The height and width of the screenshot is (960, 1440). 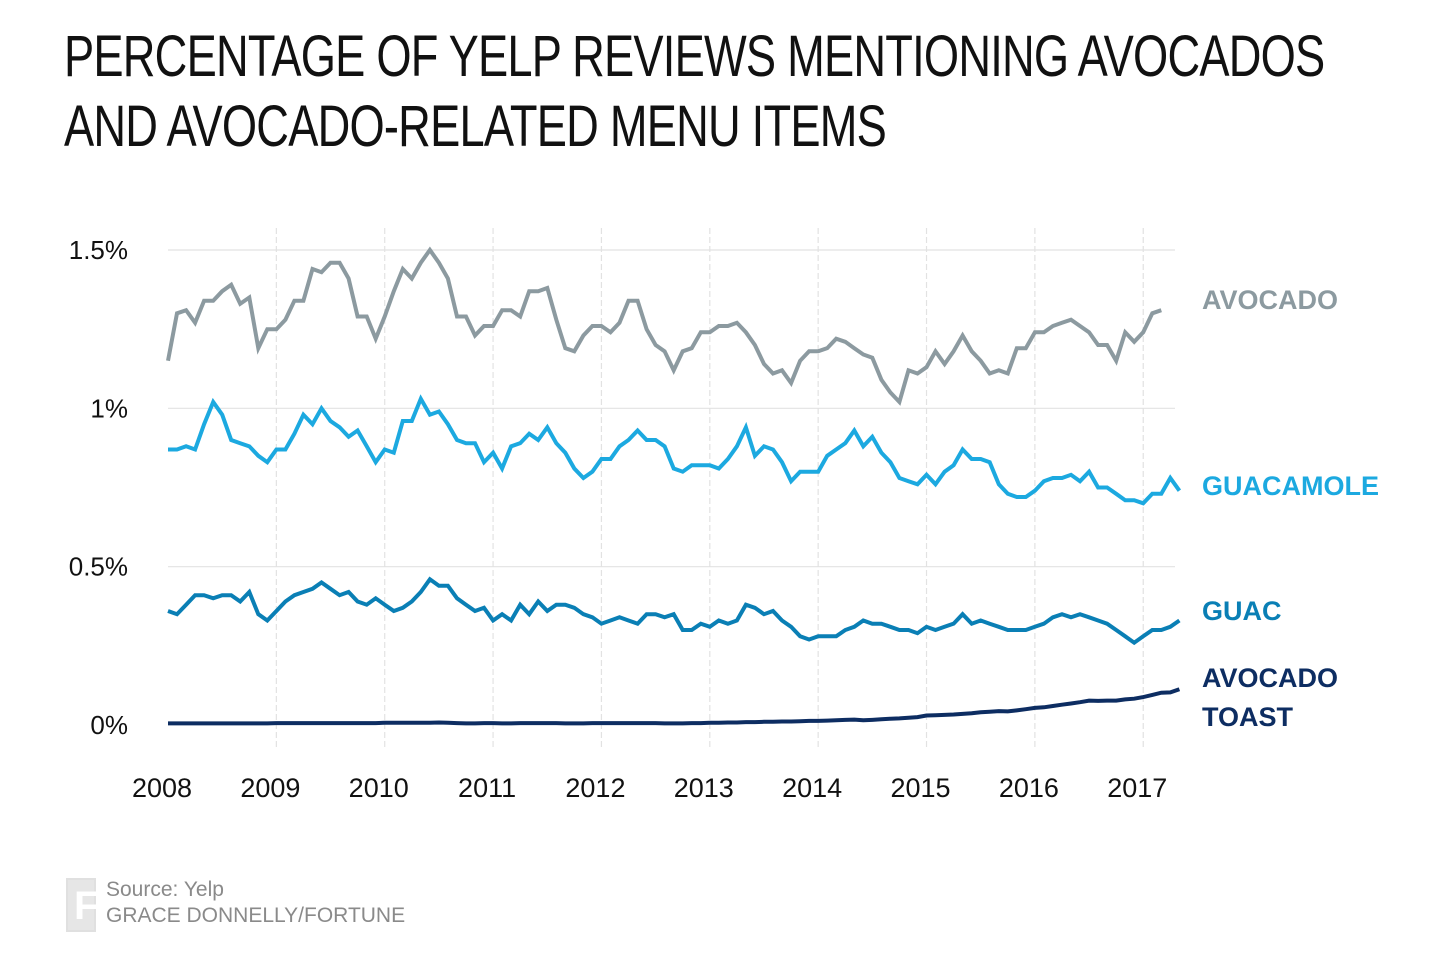 What do you see at coordinates (165, 889) in the screenshot?
I see `source-note: Source: Yelp` at bounding box center [165, 889].